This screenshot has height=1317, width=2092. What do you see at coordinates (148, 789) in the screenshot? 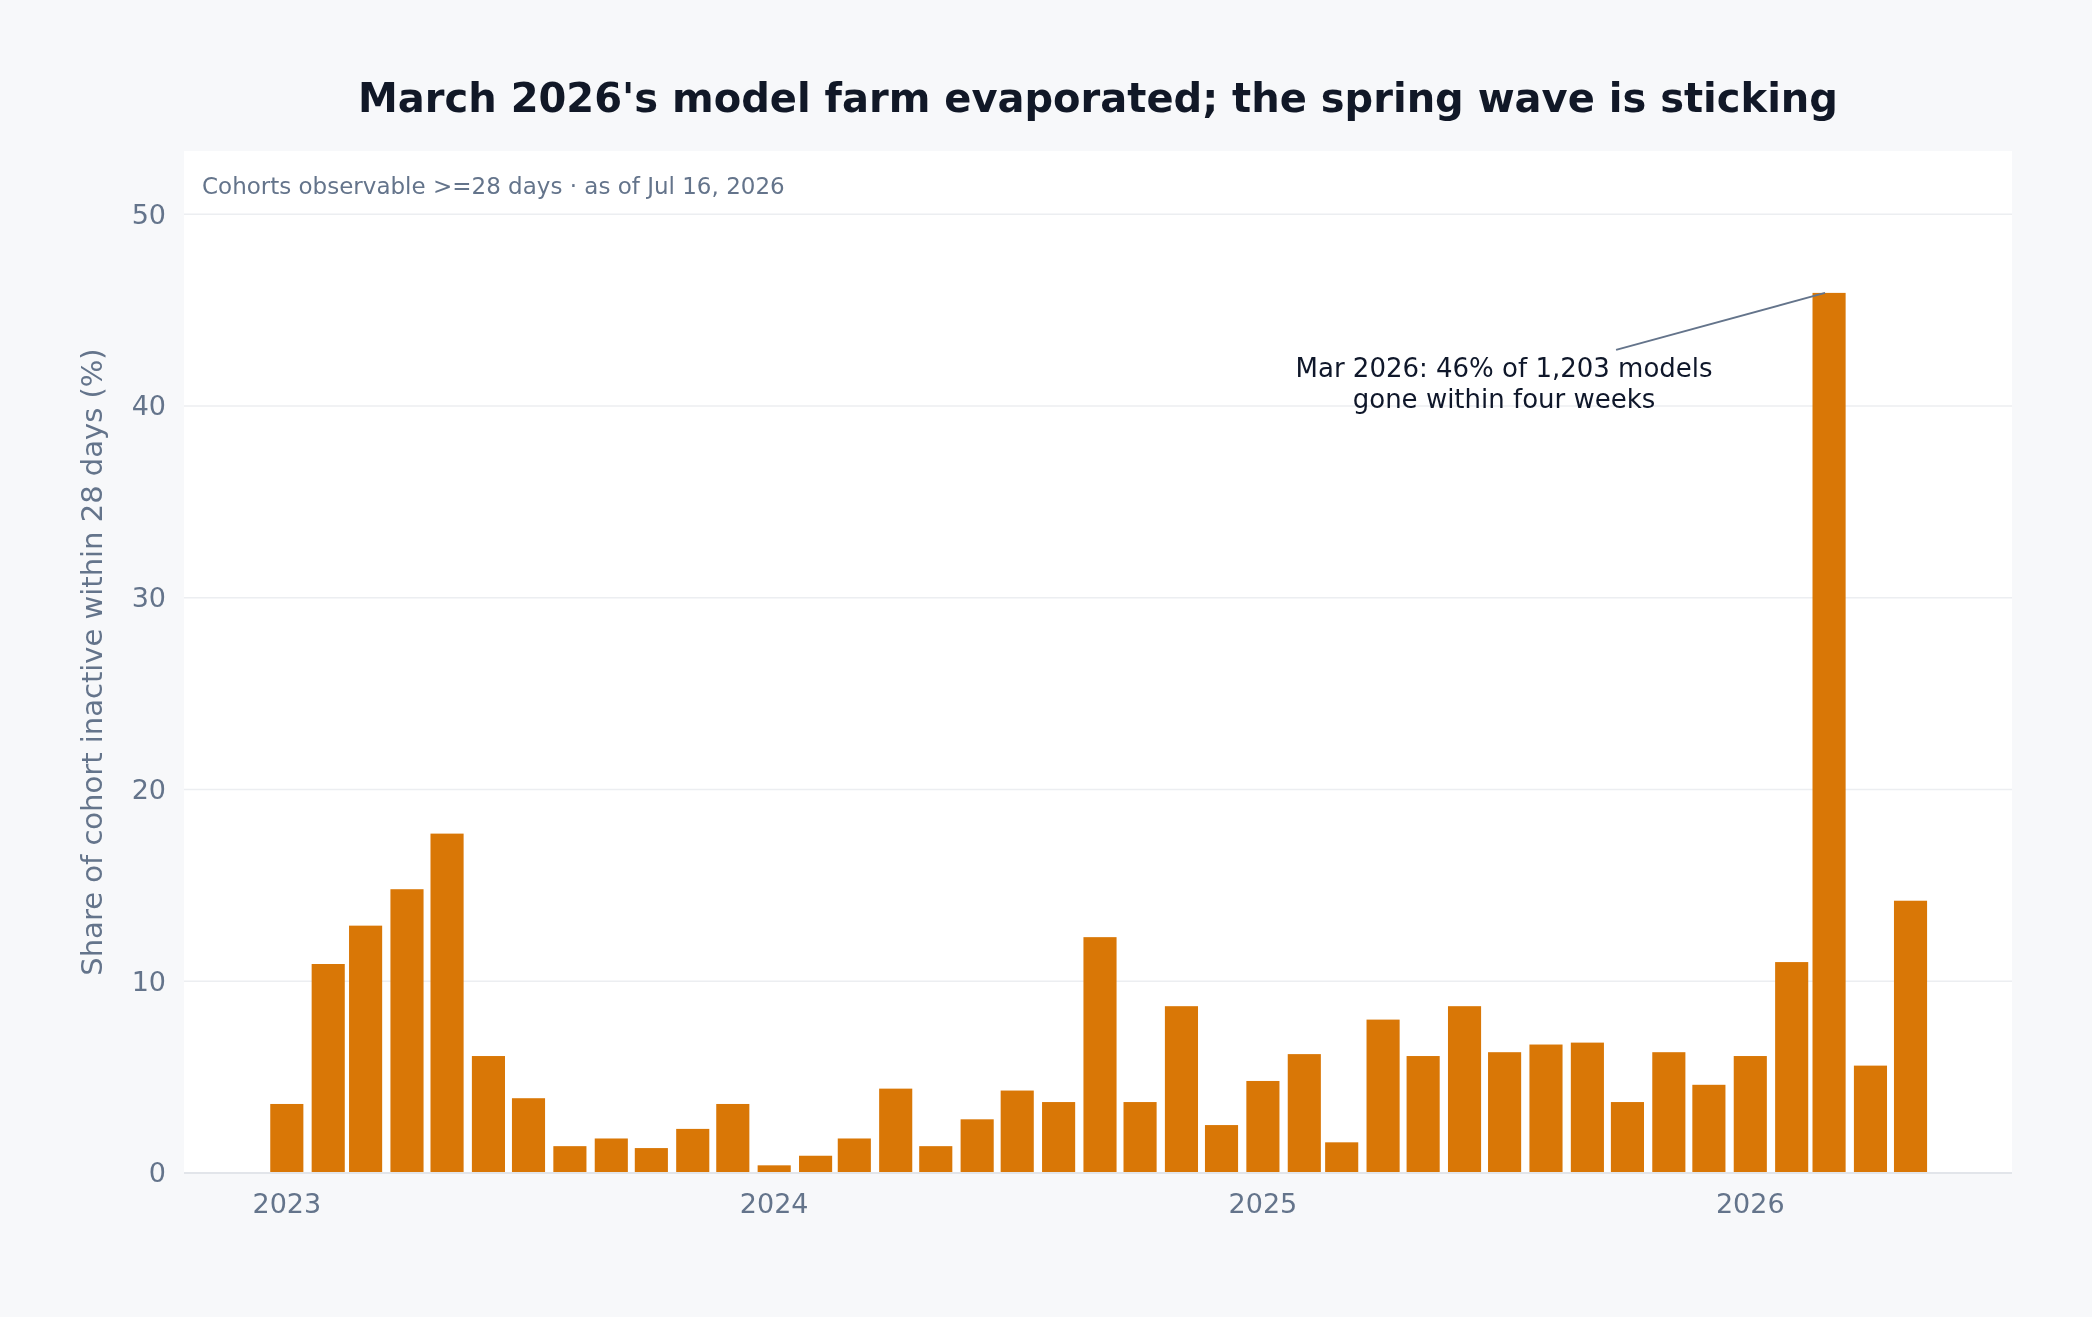
I see `y-tick-label: 20` at bounding box center [148, 789].